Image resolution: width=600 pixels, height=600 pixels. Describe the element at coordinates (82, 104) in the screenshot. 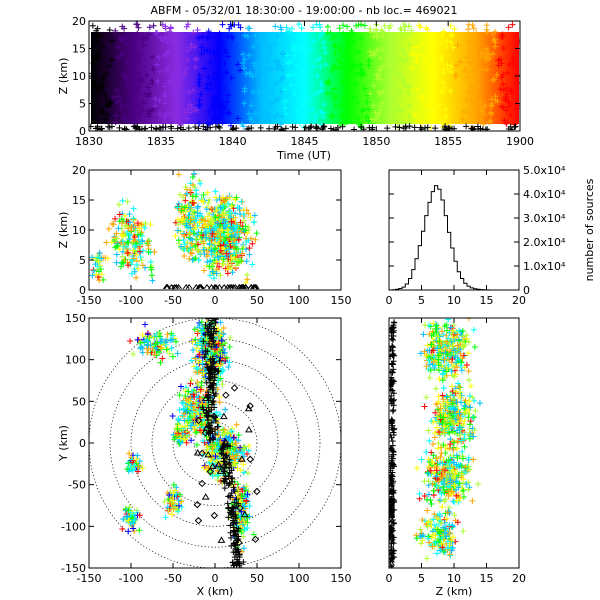

I see `time-height-ytick-label: 5` at that location.